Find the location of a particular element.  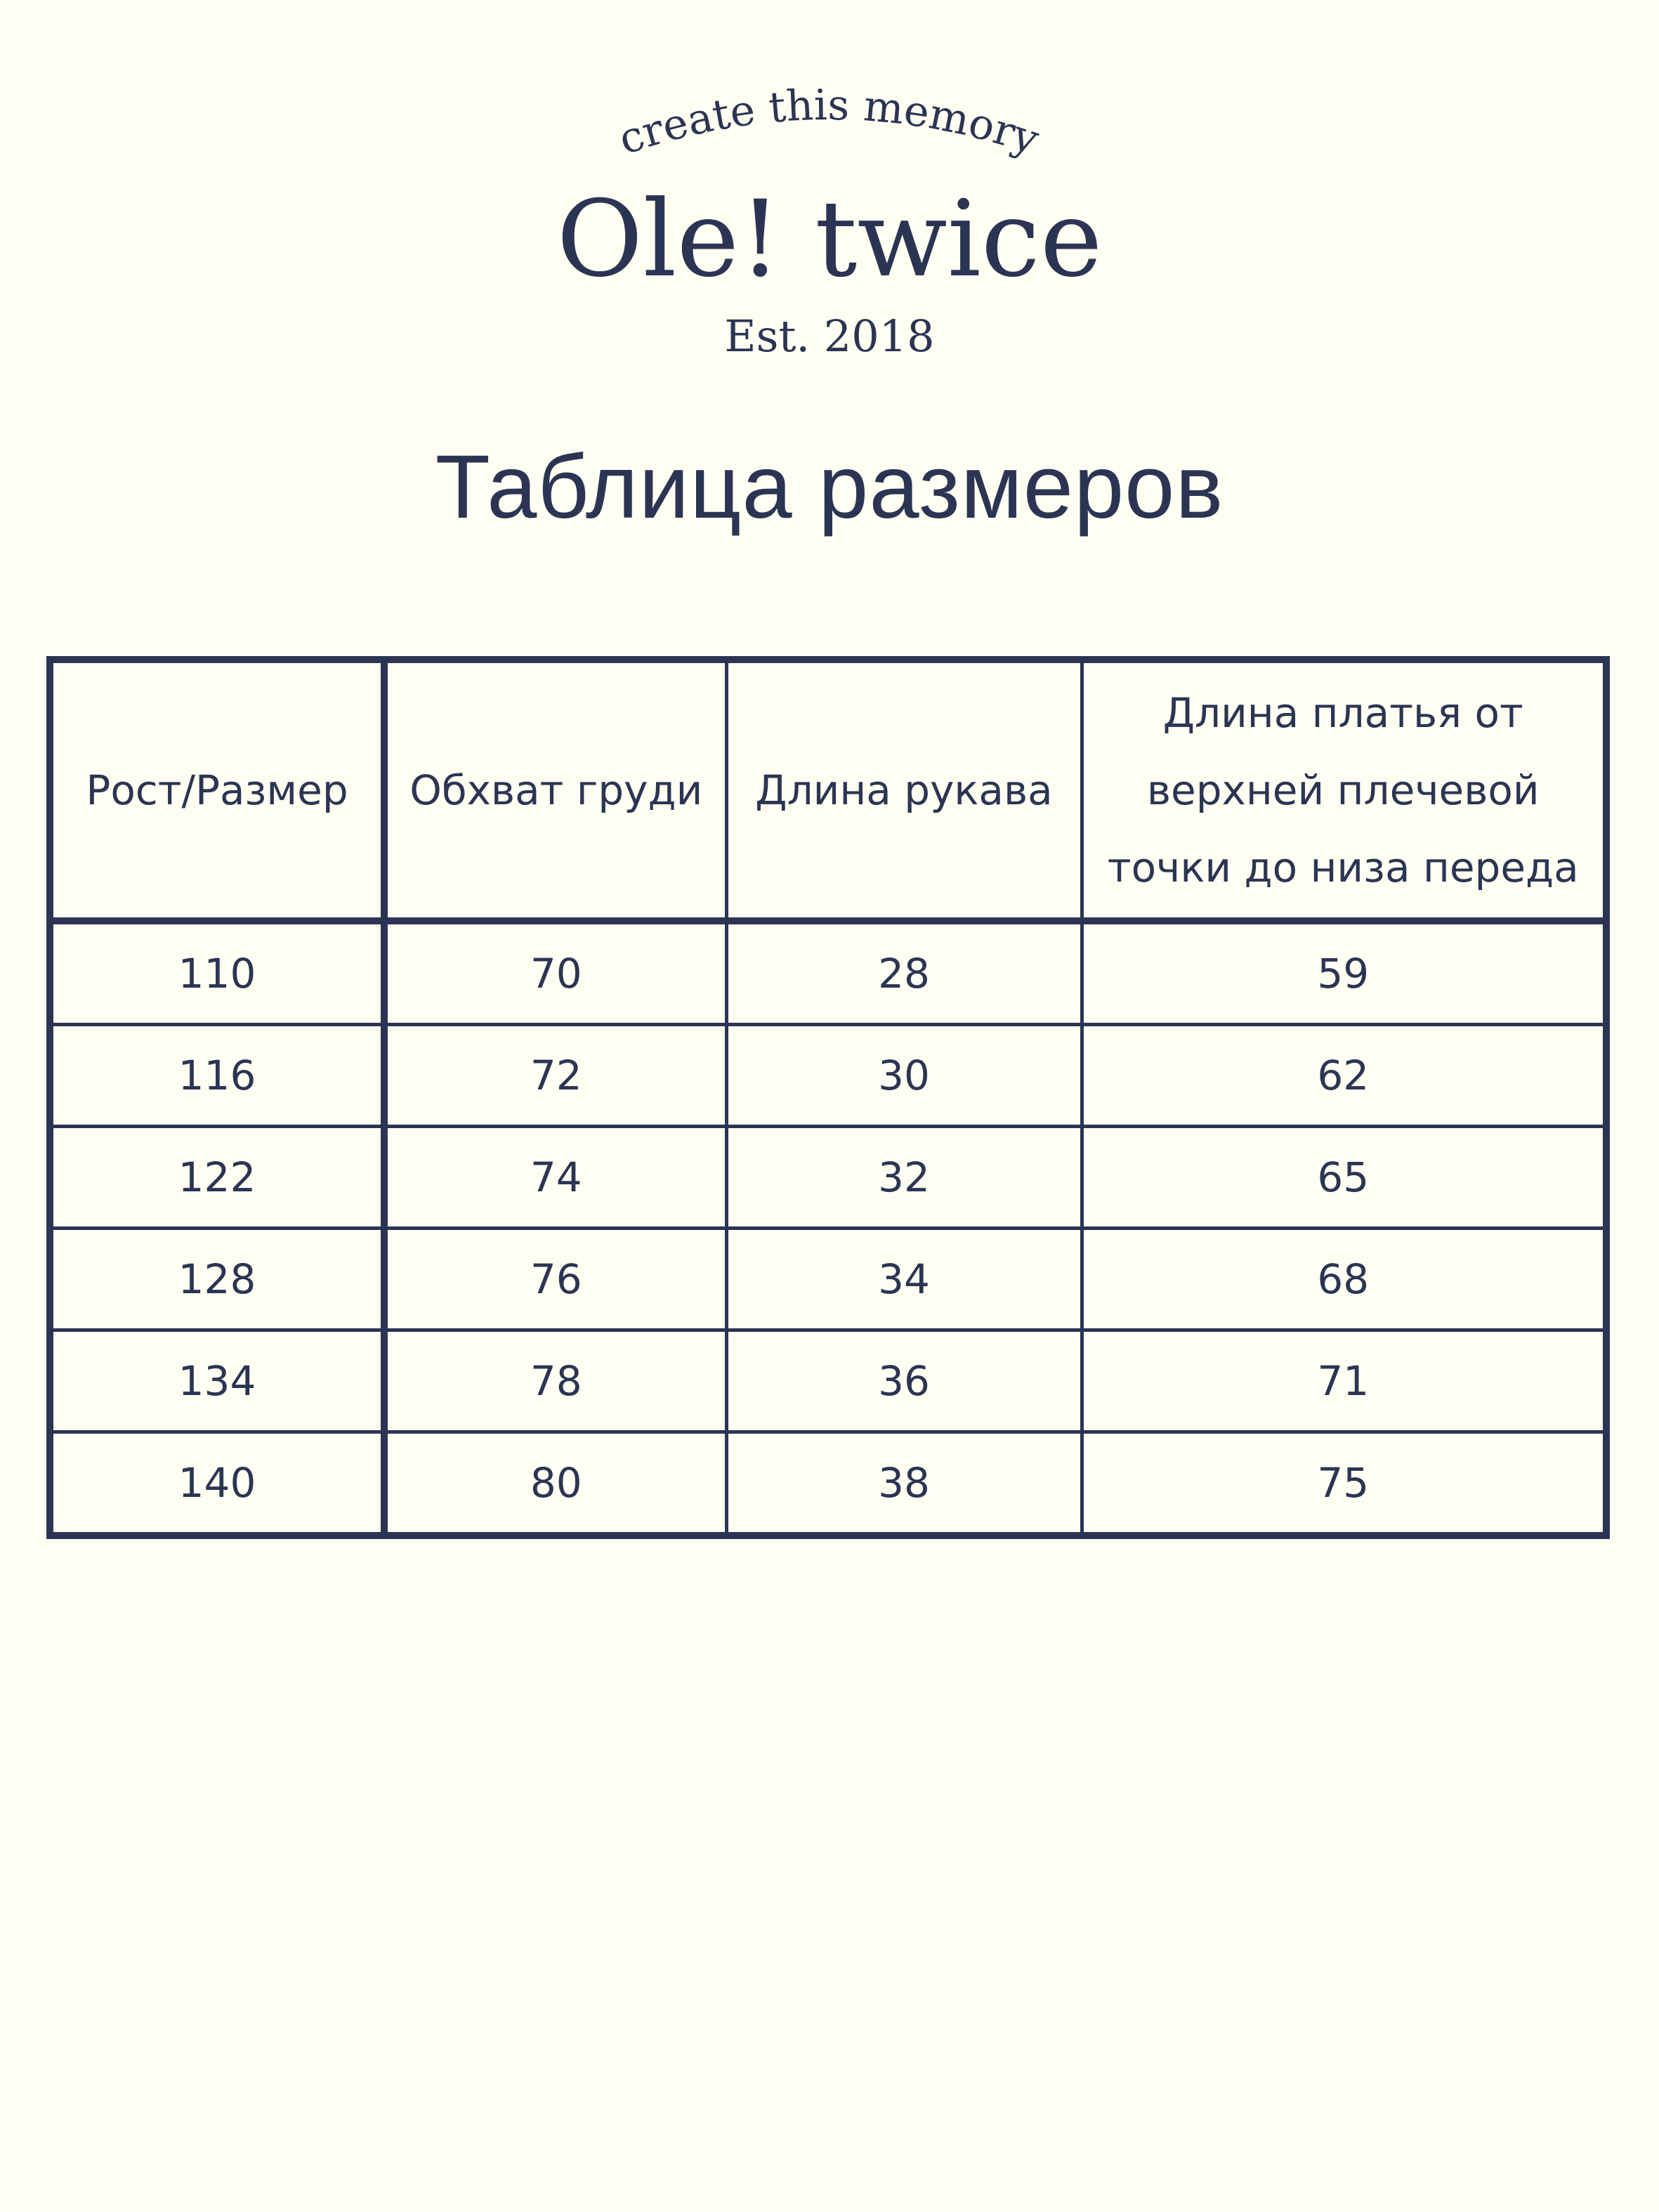

table-cell: 75 is located at coordinates (1344, 1484).